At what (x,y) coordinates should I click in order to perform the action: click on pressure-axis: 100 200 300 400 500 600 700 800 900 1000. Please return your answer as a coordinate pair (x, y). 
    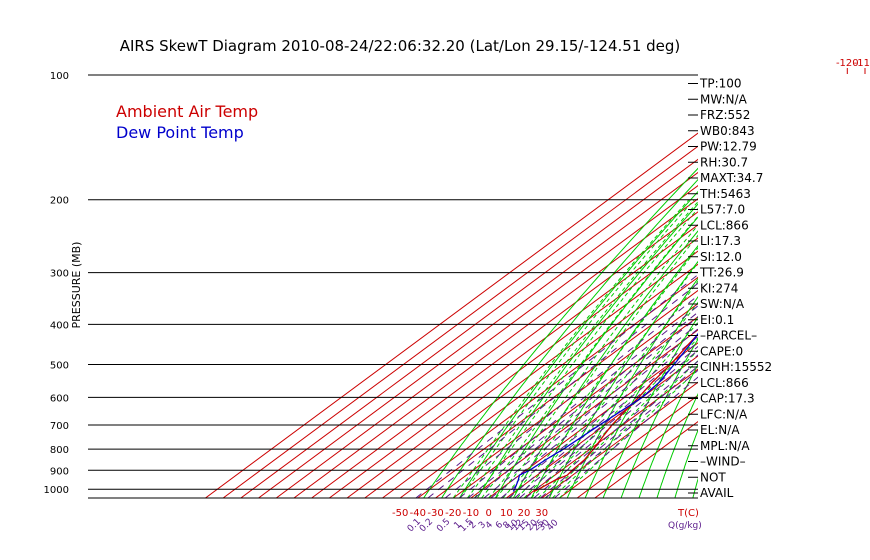
    Looking at the image, I should click on (56, 283).